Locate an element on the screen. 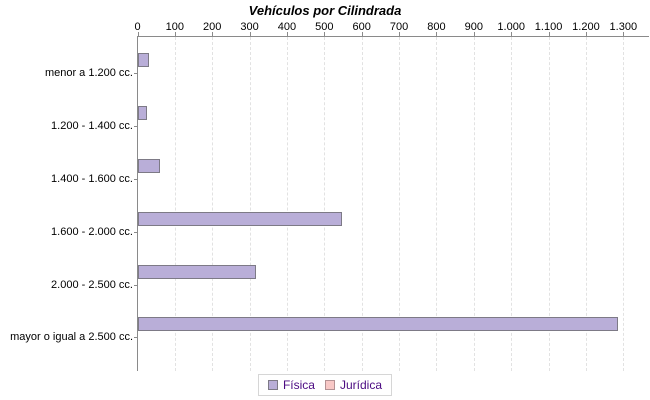 Image resolution: width=650 pixels, height=400 pixels. x-tick-label-600: 600 is located at coordinates (361, 27).